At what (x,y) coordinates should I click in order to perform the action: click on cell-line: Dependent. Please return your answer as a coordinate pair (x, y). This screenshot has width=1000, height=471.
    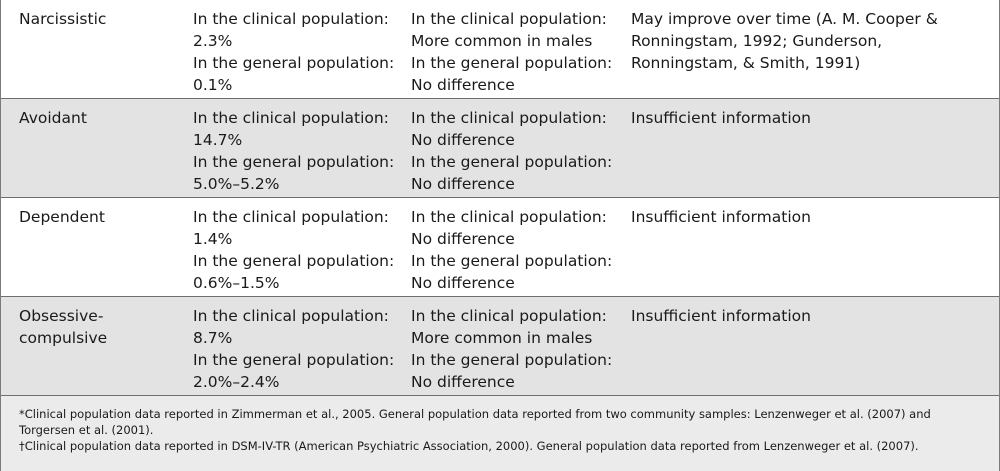
    Looking at the image, I should click on (62, 217).